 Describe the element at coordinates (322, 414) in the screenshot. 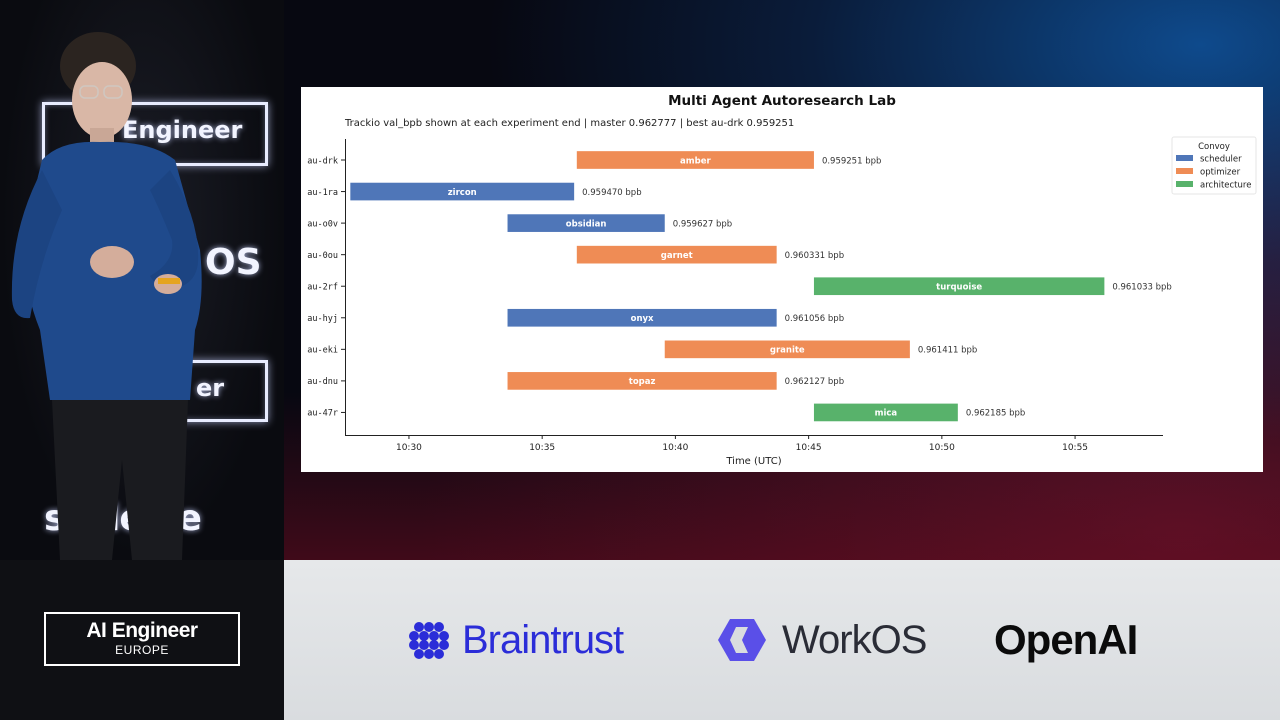

I see `y-tick-label-au-47r: au-47r` at that location.